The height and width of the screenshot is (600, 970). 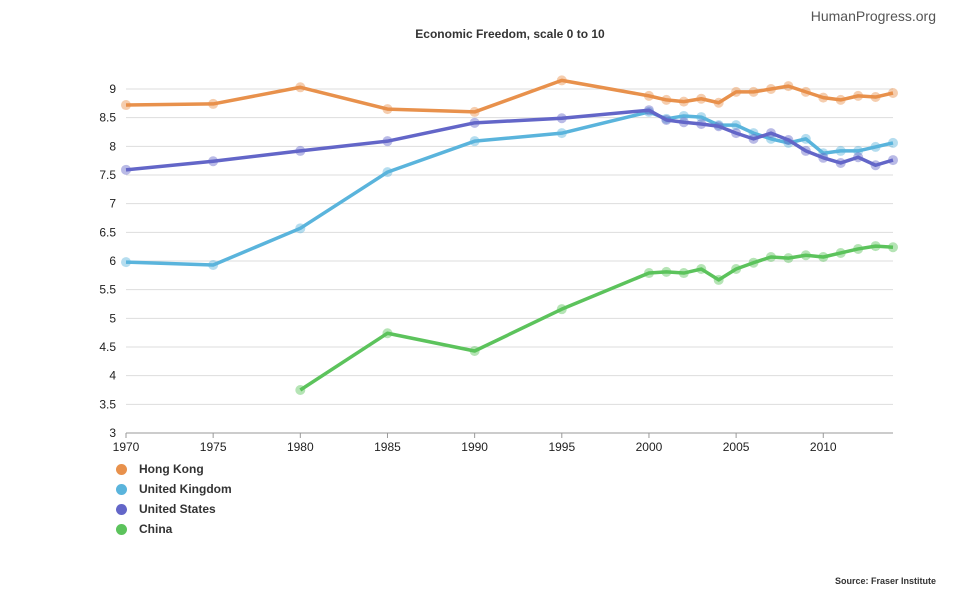 I want to click on legend-item-united-states: United States, so click(x=174, y=509).